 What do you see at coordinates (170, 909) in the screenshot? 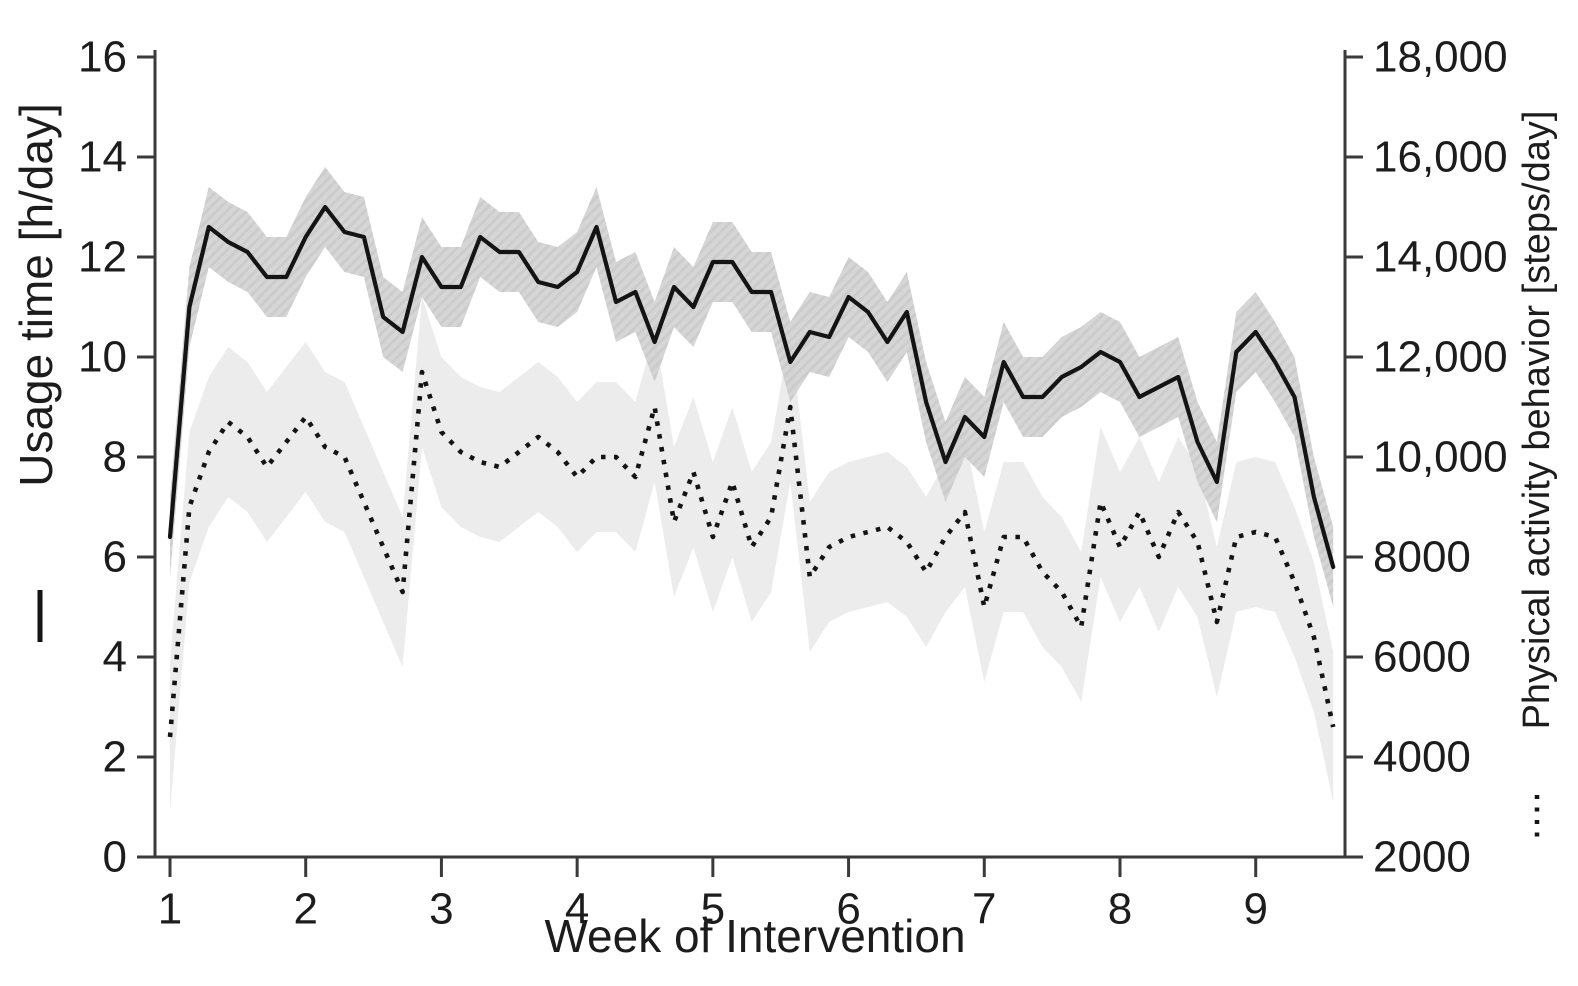
I see `x-tick-label: 1` at bounding box center [170, 909].